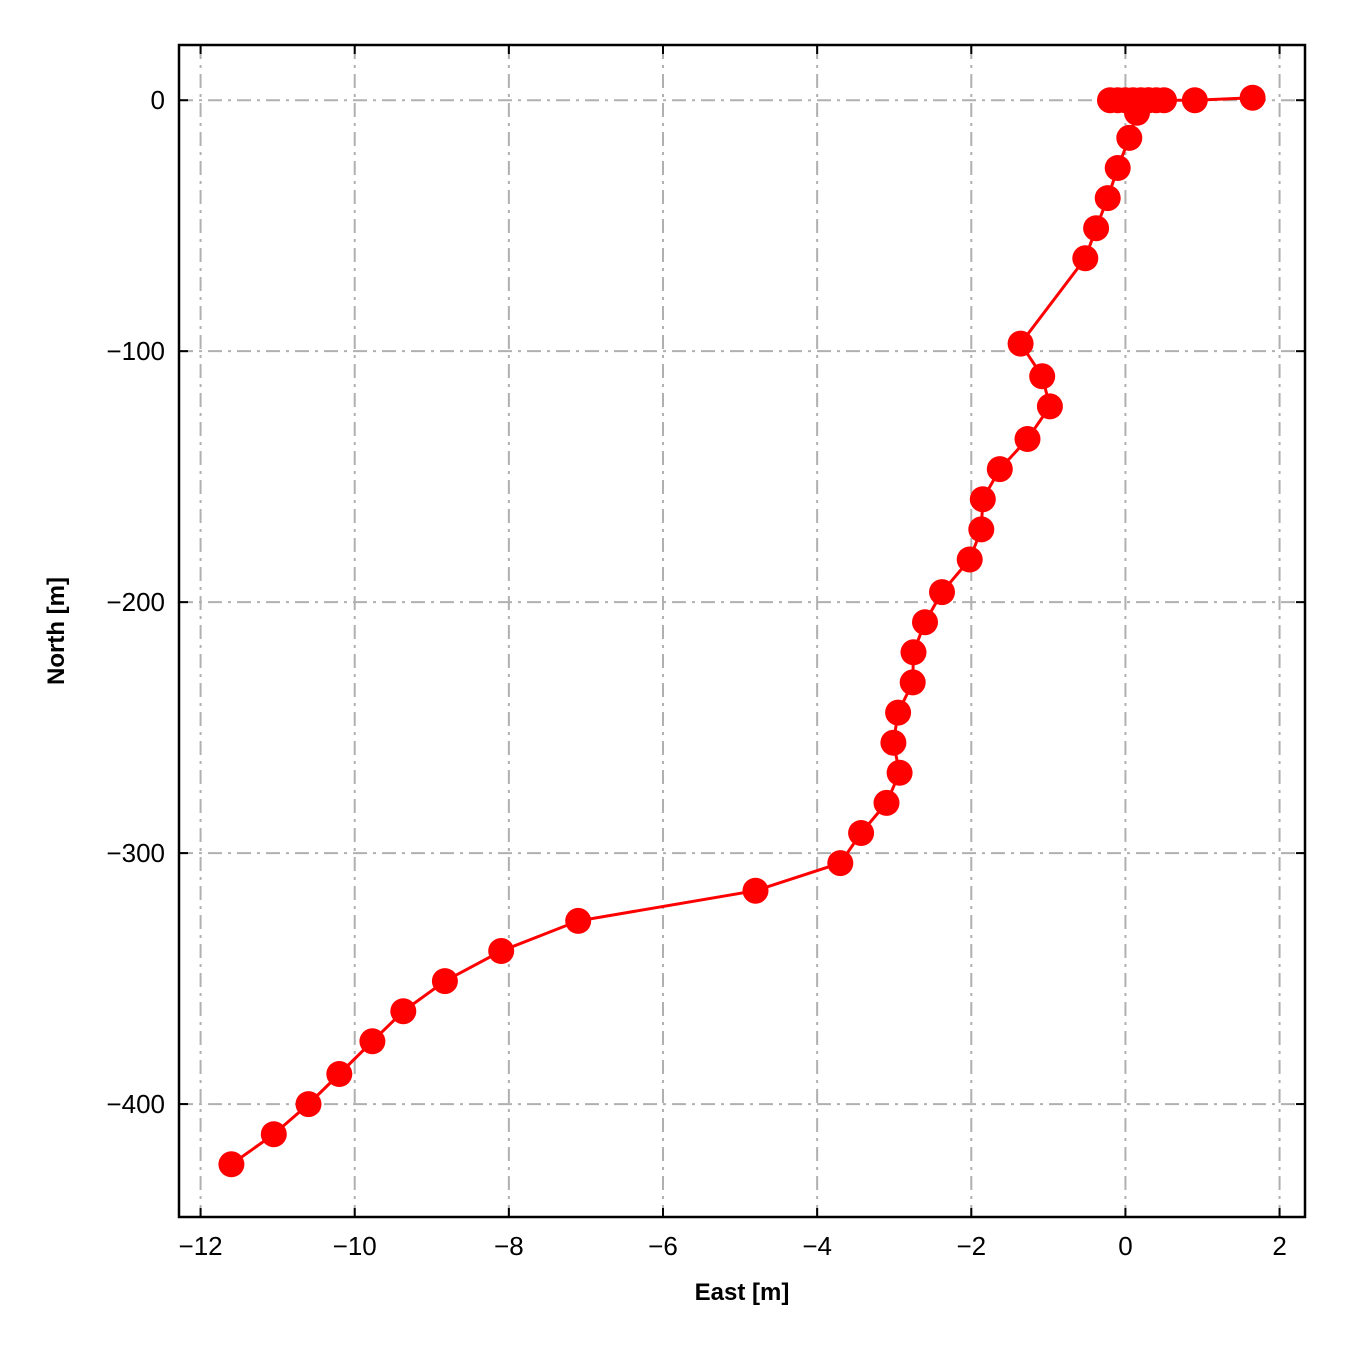 The image size is (1350, 1350). Describe the element at coordinates (201, 1246) in the screenshot. I see `x-tick-label: −12` at that location.